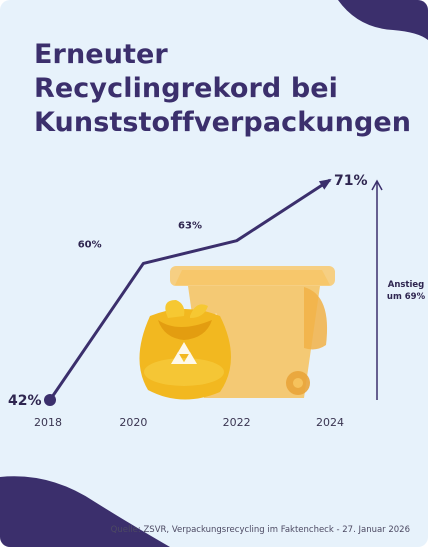  I want to click on x-tick-2022: 2022, so click(237, 422).